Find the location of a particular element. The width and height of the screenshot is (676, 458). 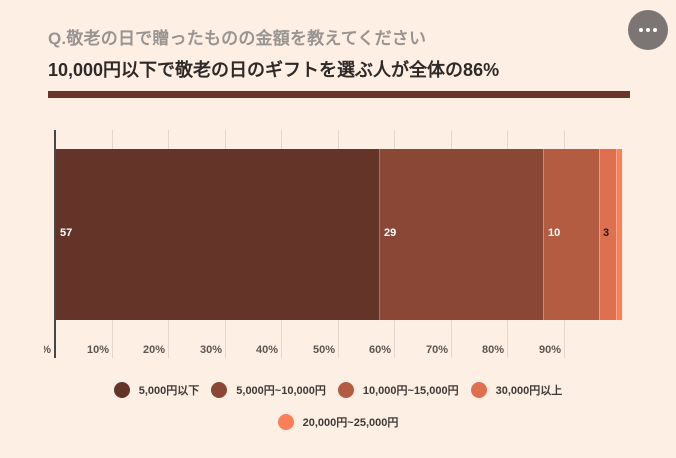

x-tick-label: 90% is located at coordinates (549, 350).